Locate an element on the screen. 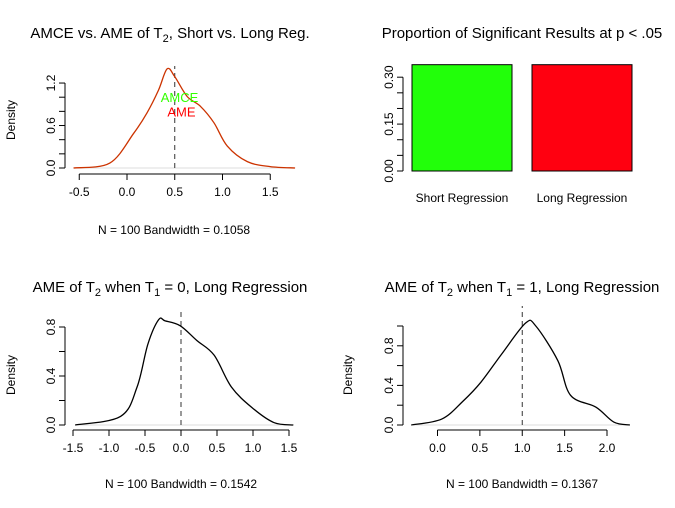  panel3-x-tick-label: -1.0 is located at coordinates (109, 448).